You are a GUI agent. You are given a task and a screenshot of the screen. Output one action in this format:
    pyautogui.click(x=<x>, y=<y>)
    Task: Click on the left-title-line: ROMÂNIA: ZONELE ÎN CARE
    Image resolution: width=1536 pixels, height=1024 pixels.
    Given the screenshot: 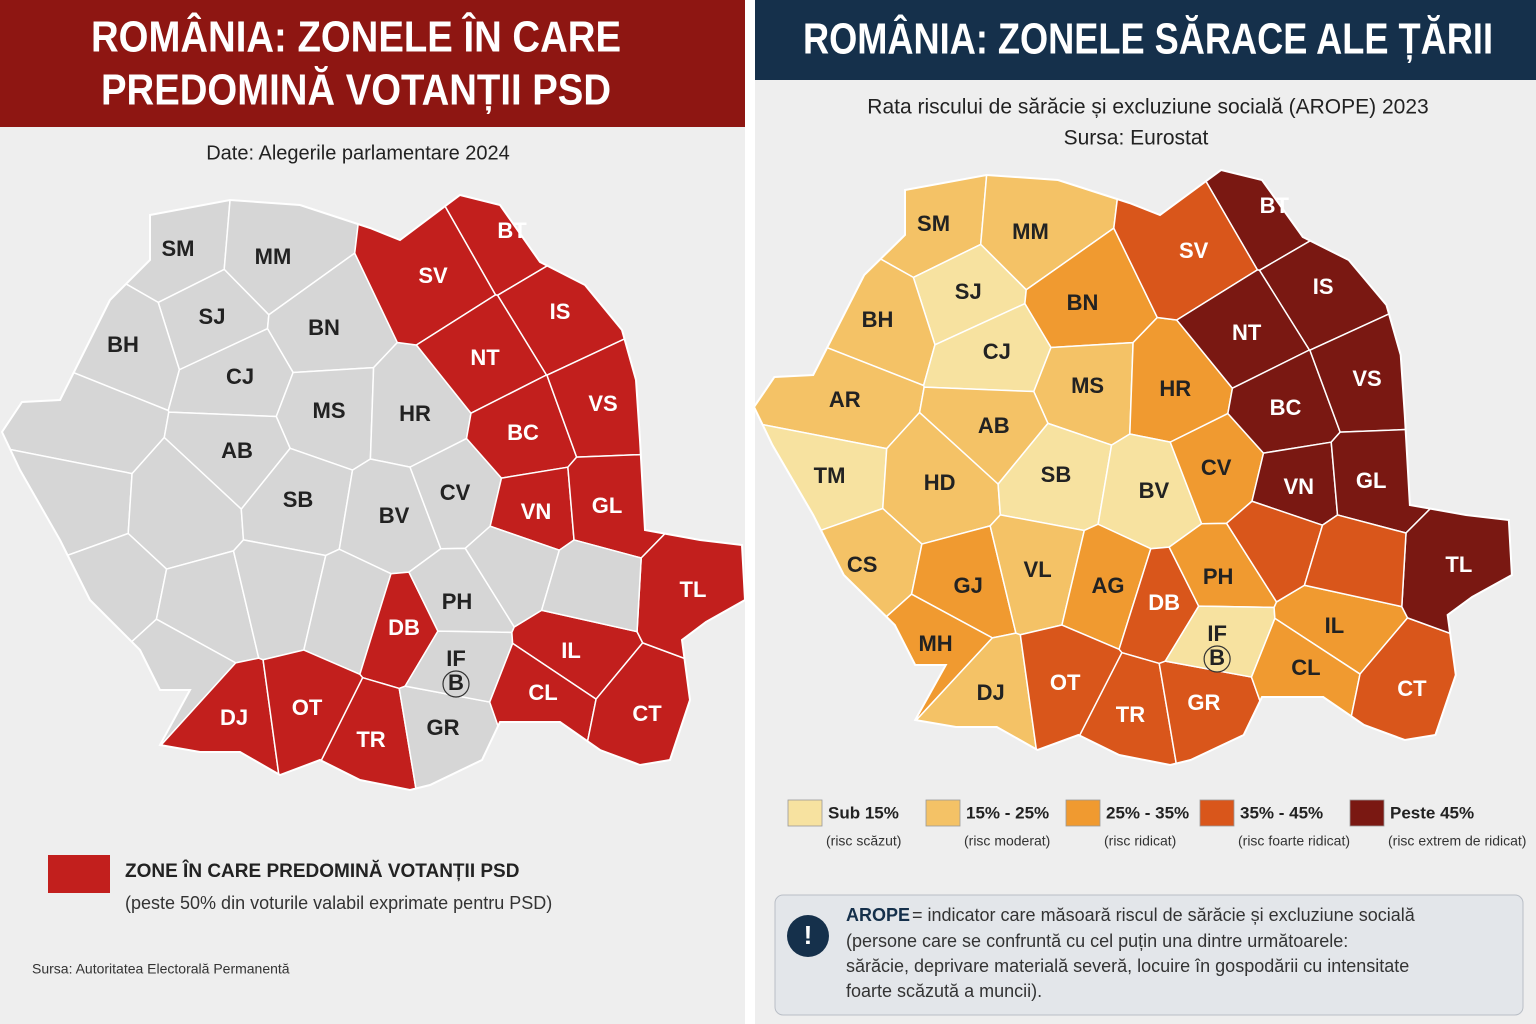 What is the action you would take?
    pyautogui.click(x=356, y=37)
    